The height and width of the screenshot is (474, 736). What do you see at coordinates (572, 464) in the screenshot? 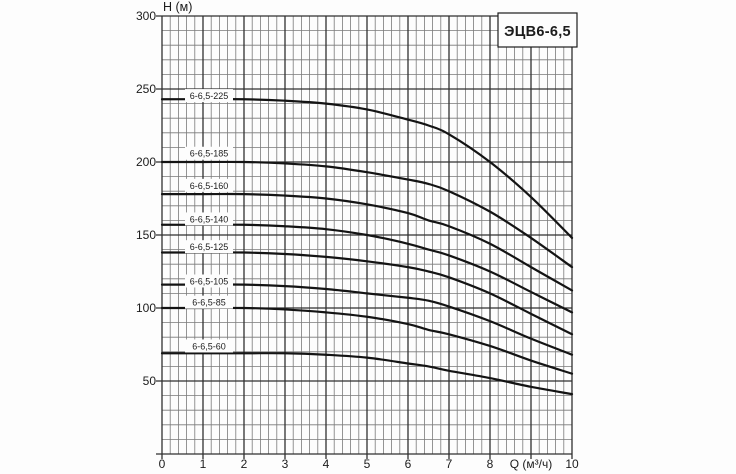
I see `x-tick-label: 10` at bounding box center [572, 464].